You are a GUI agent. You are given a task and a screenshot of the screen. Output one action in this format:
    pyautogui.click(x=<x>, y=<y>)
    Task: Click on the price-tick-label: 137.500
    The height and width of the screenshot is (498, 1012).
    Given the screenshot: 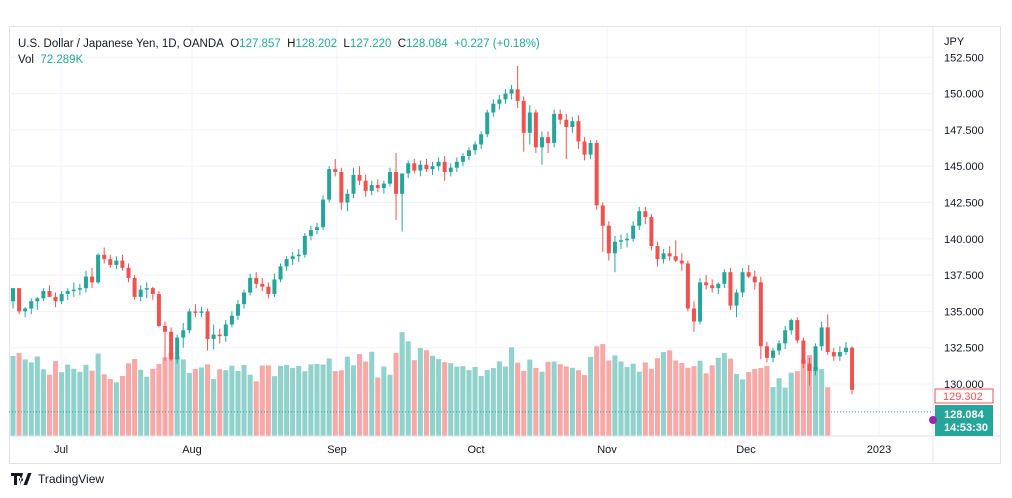 What is the action you would take?
    pyautogui.click(x=964, y=276)
    